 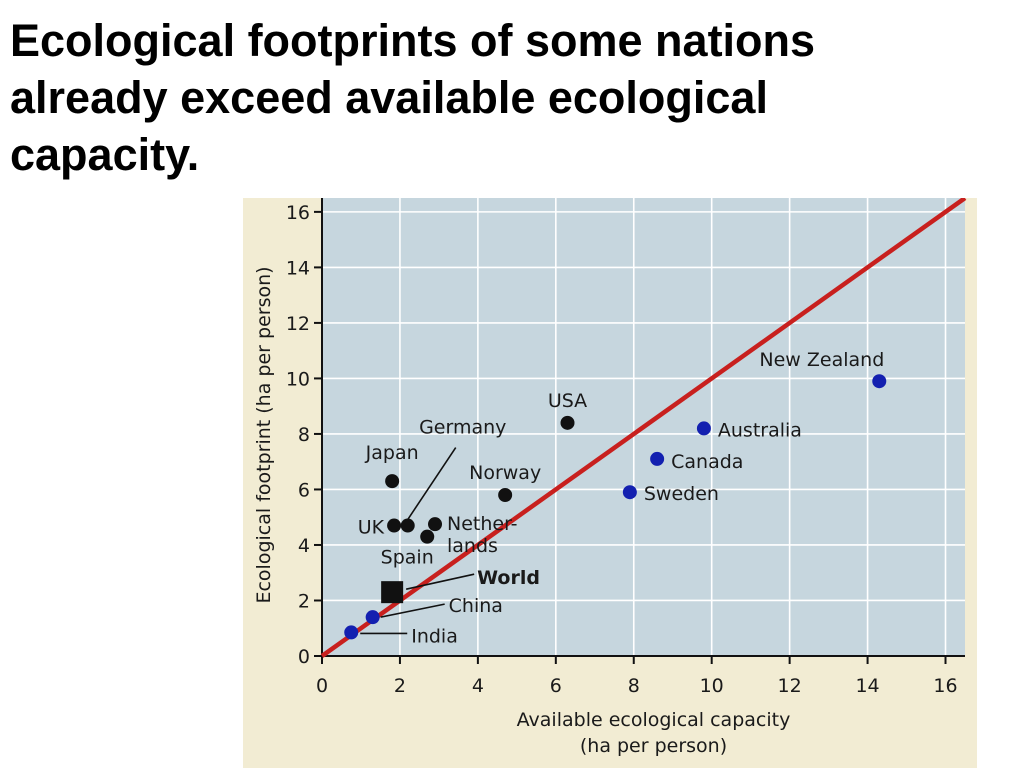 What do you see at coordinates (304, 601) in the screenshot?
I see `y-tick-label-2: 2` at bounding box center [304, 601].